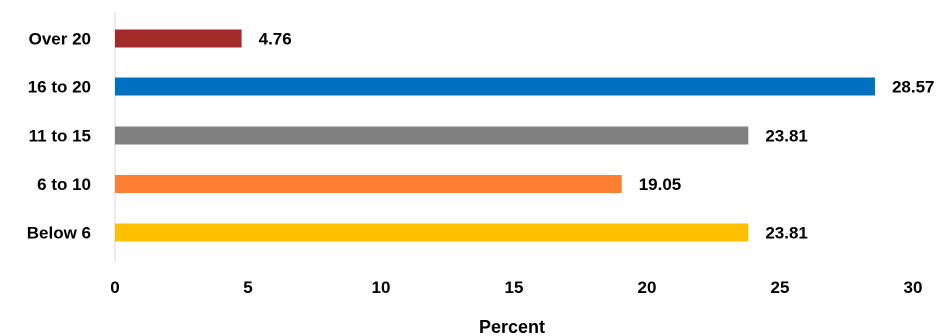 This screenshot has width=946, height=336. I want to click on category-label-11-to-15: 11 to 15, so click(60, 136).